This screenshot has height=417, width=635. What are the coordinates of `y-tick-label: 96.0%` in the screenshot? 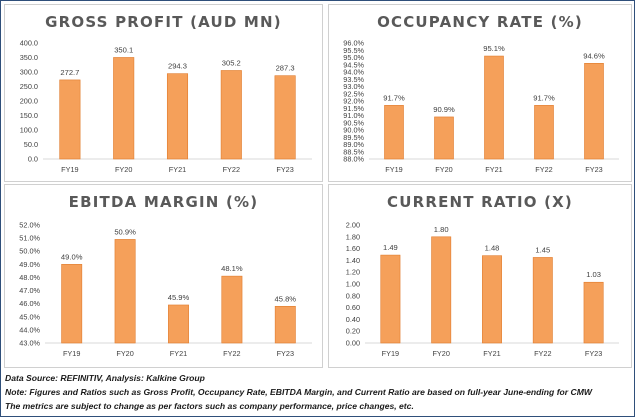 It's located at (353, 43).